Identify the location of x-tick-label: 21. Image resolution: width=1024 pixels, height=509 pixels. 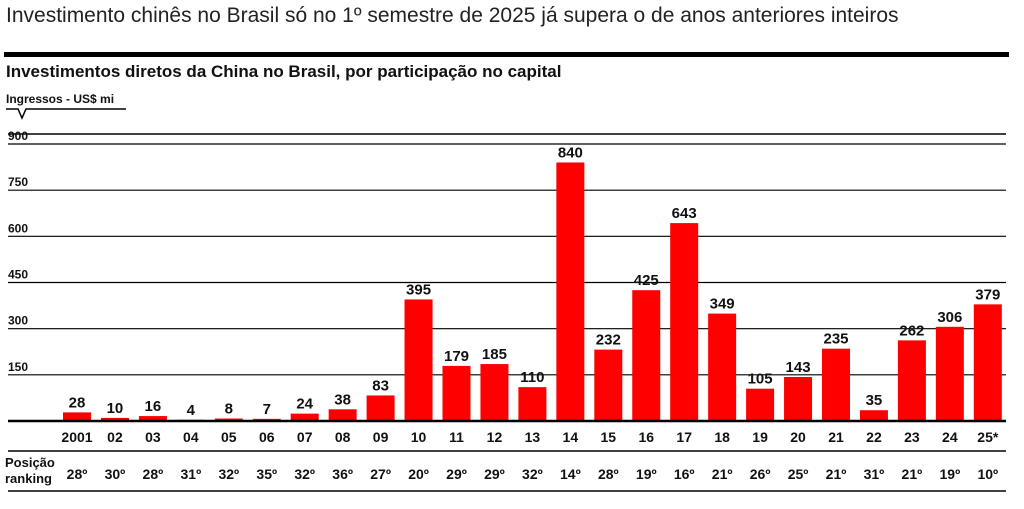
(836, 437).